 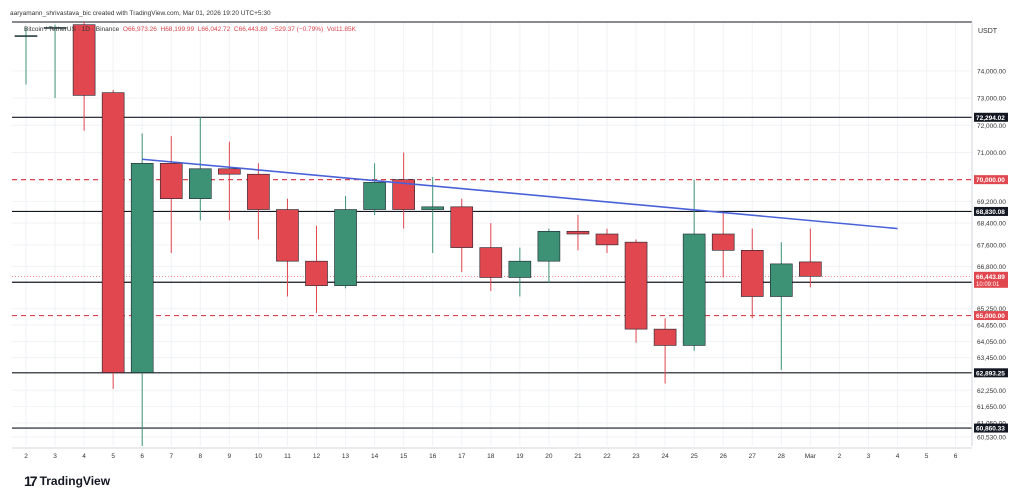 I want to click on x-tick-label-30: 4, so click(x=898, y=456).